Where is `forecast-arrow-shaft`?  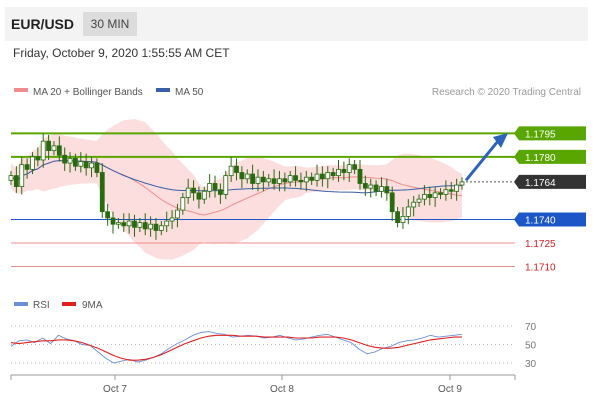 forecast-arrow-shaft is located at coordinates (482, 161).